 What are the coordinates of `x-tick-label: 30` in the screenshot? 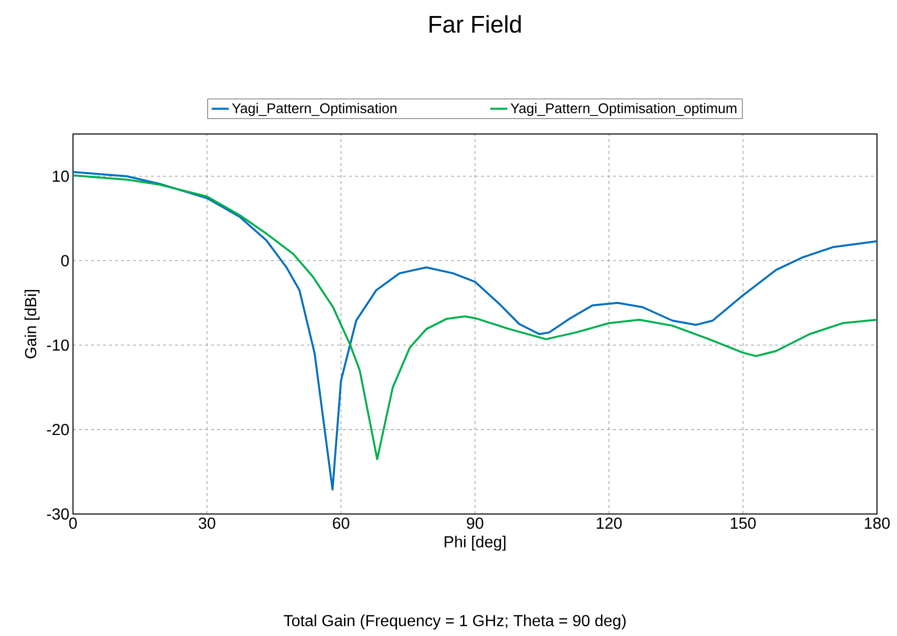 It's located at (207, 523).